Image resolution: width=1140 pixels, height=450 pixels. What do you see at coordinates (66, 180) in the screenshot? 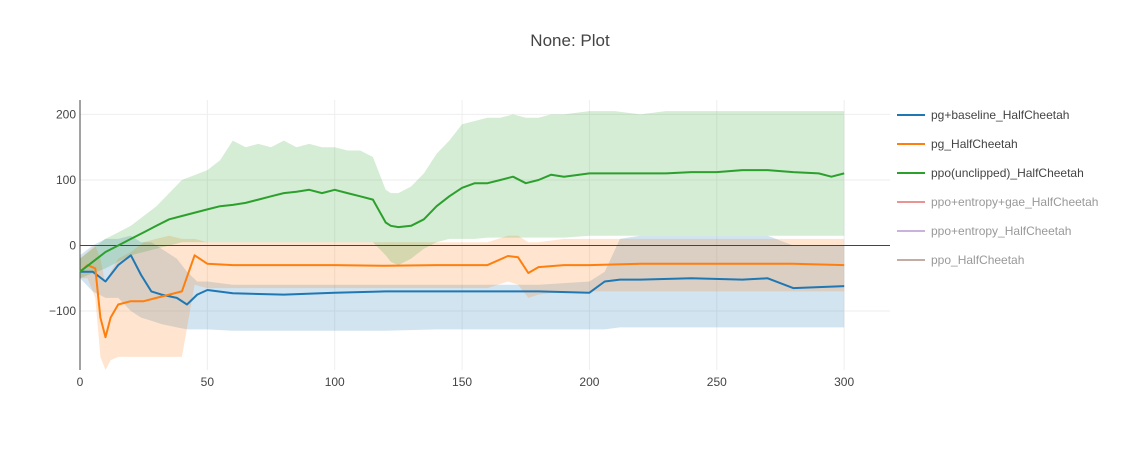
I see `y-tick-label: 100` at bounding box center [66, 180].